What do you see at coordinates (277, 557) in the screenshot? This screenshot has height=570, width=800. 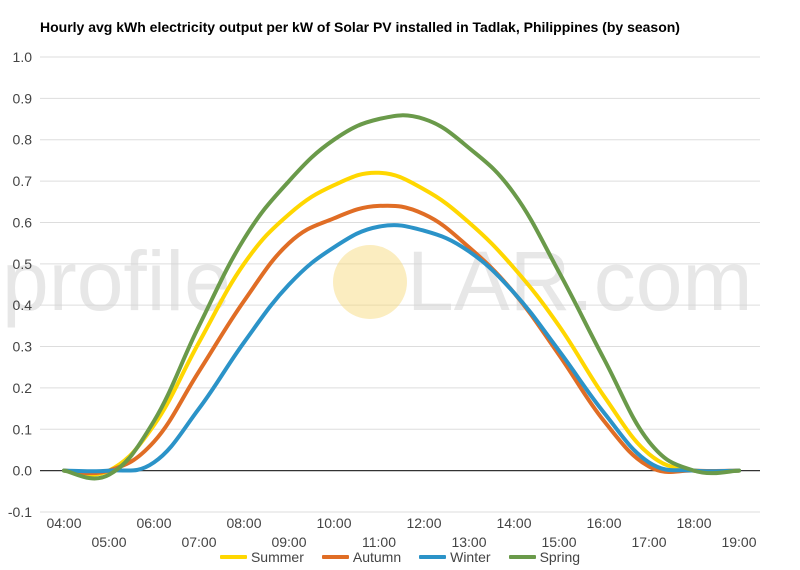 I see `legend-label-summer: Summer` at bounding box center [277, 557].